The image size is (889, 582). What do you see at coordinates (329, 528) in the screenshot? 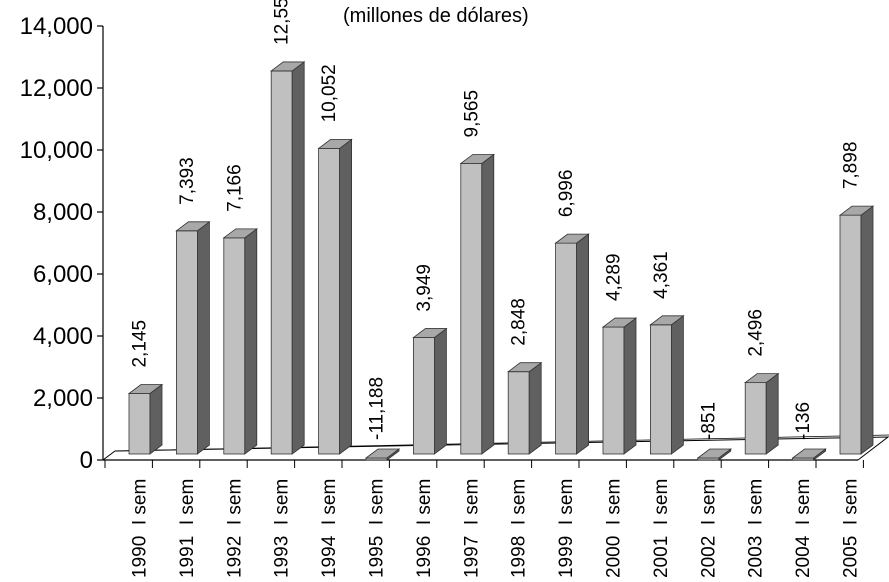
I see `x-category-label: 1994 I sem` at bounding box center [329, 528].